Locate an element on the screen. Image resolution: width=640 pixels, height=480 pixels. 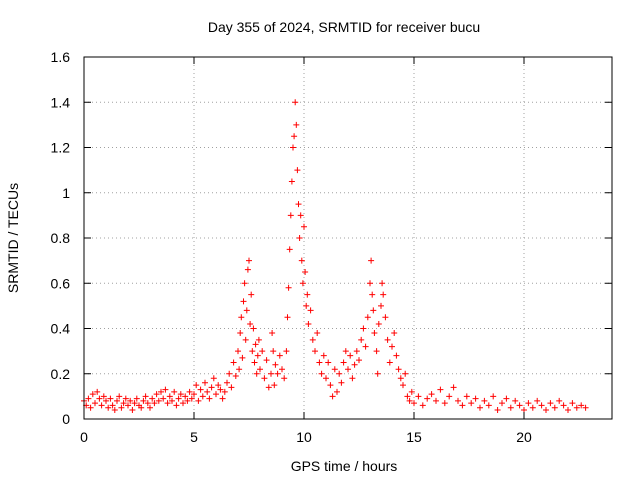
x-tick-label: 20 is located at coordinates (524, 437).